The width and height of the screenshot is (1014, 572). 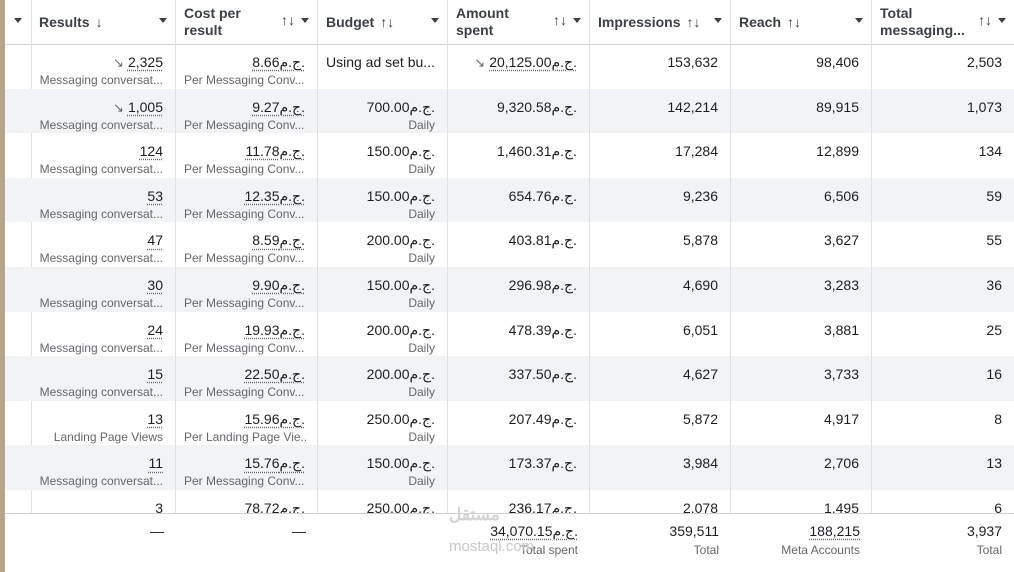 What do you see at coordinates (994, 285) in the screenshot?
I see `total-value: 36` at bounding box center [994, 285].